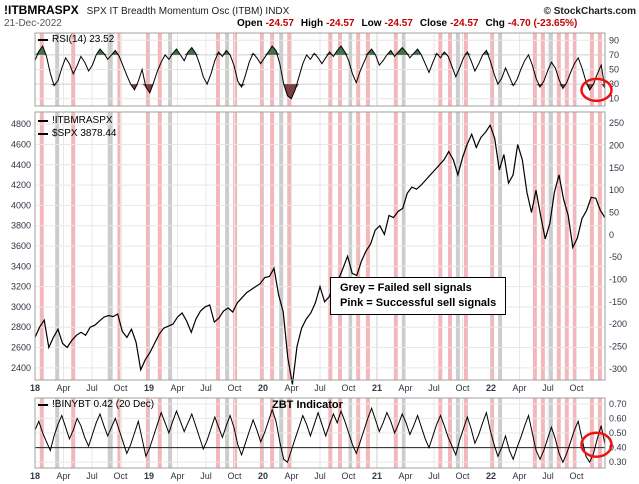 This screenshot has width=639, height=484. I want to click on y-axis-label: 4600, so click(21, 145).